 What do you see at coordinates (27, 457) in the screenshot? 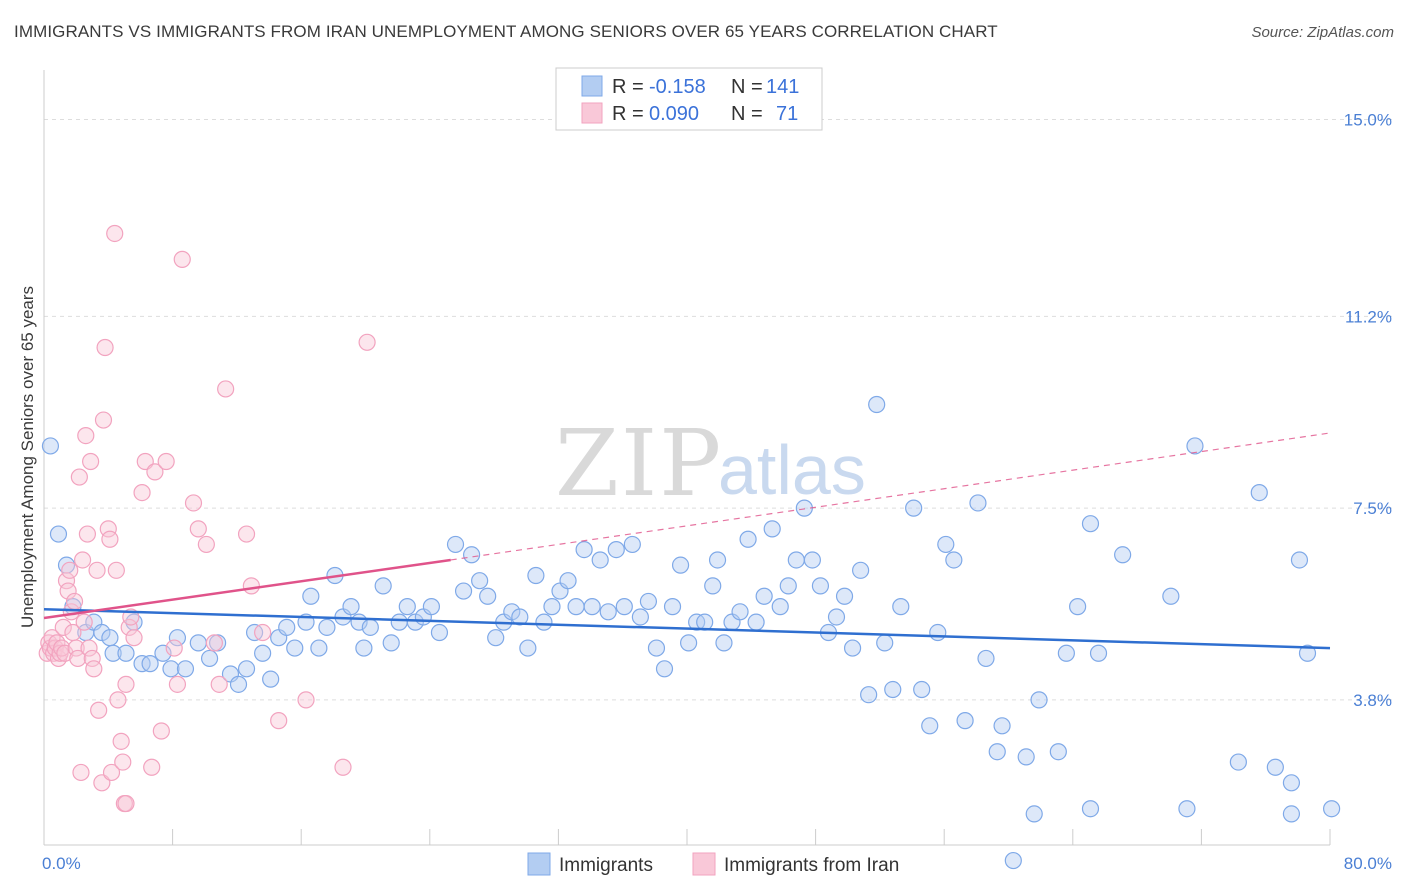
I see `y-axis-label: Unemployment Among Seniors over 65 years` at bounding box center [27, 457].